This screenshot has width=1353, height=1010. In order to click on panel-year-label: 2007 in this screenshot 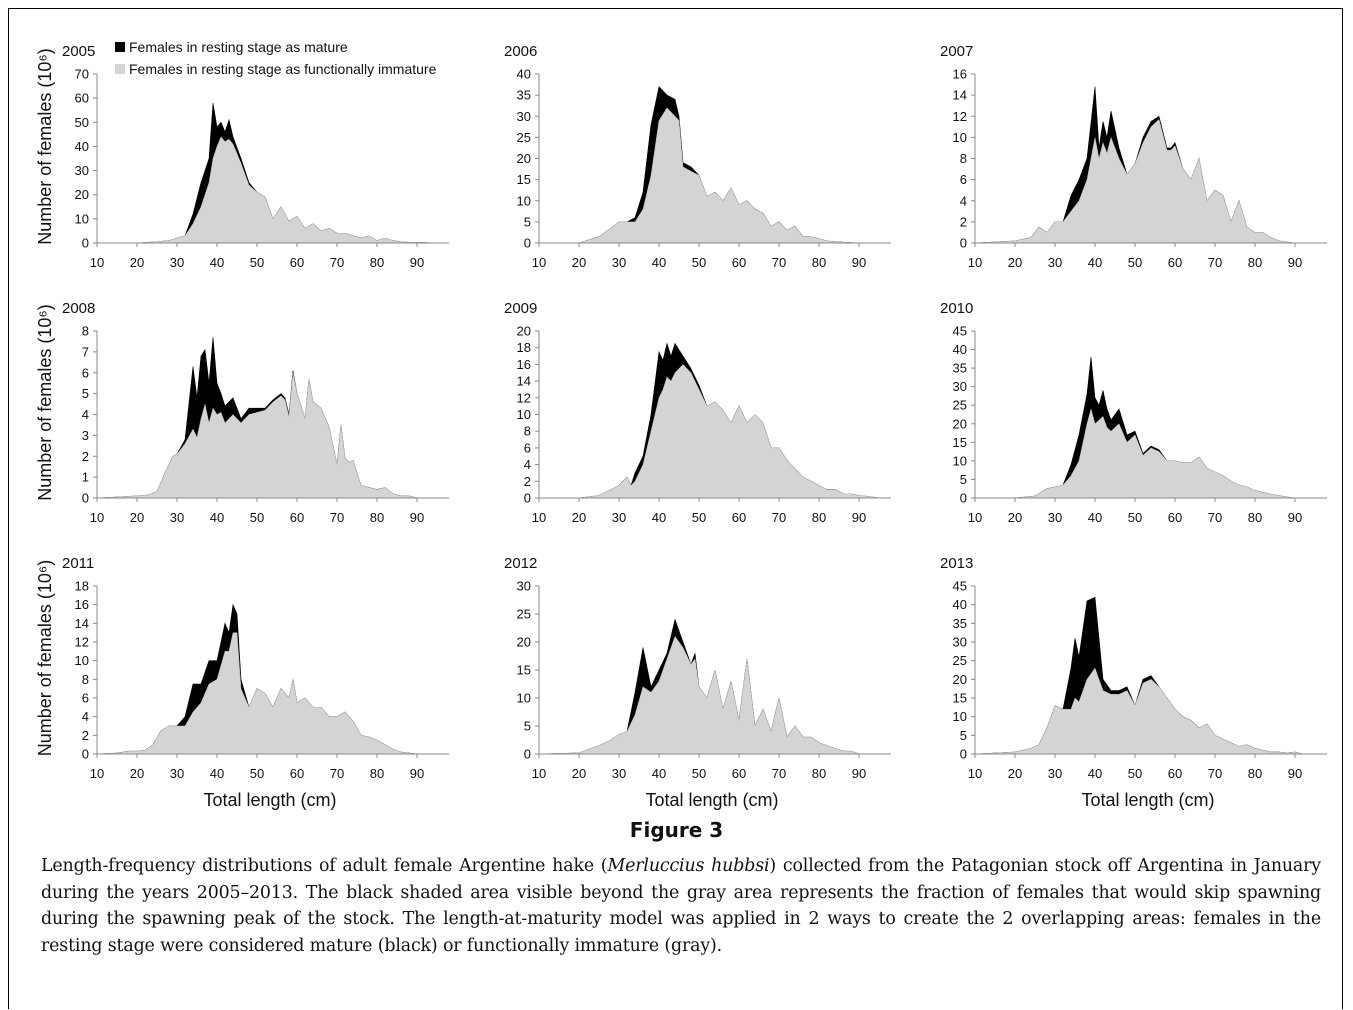, I will do `click(956, 51)`.